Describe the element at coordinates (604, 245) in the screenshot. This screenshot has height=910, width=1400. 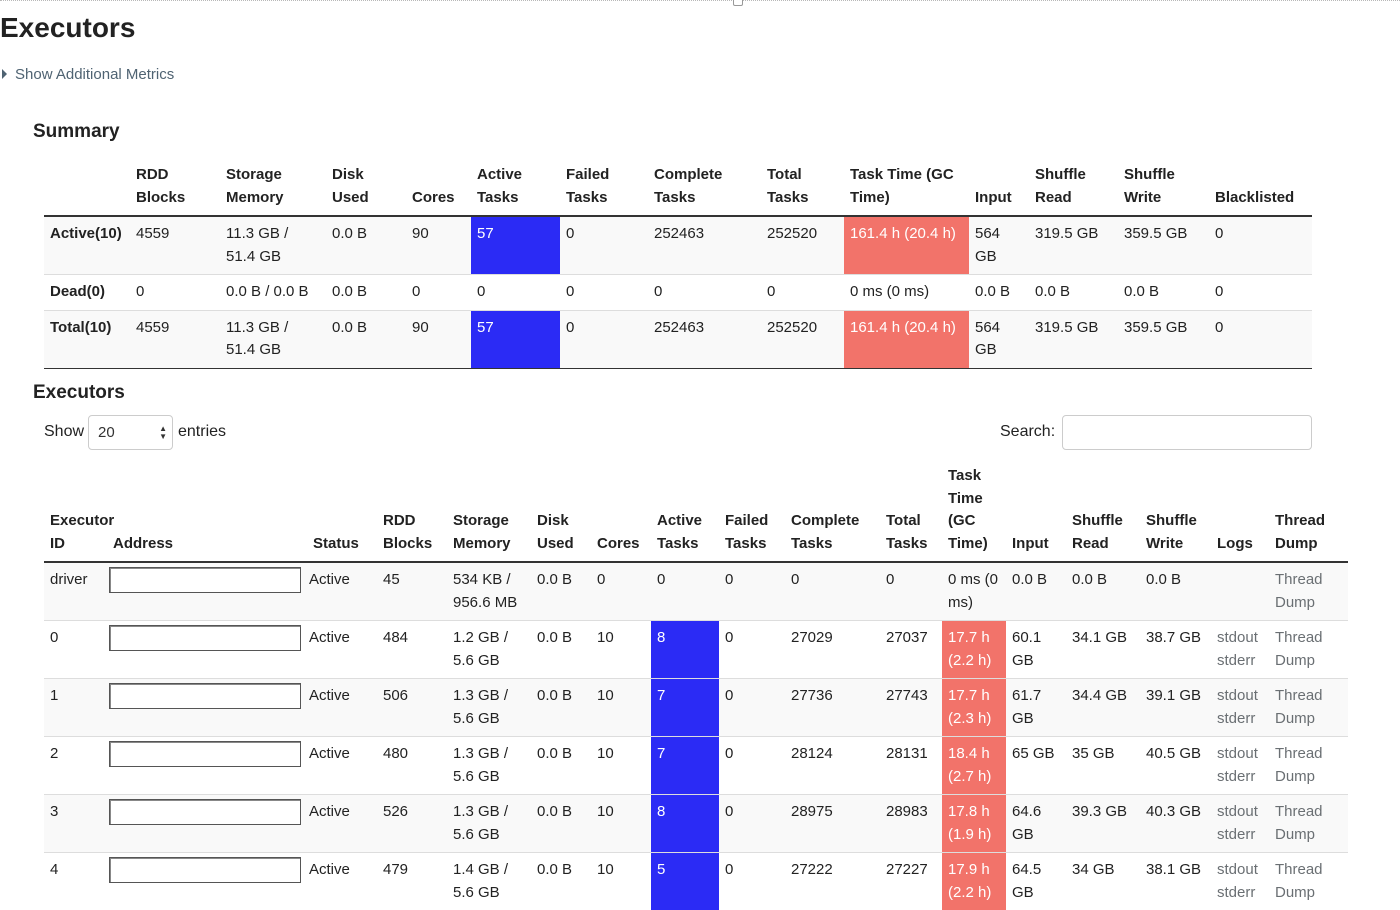
I see `summary-cell-failed-tasks: 0` at that location.